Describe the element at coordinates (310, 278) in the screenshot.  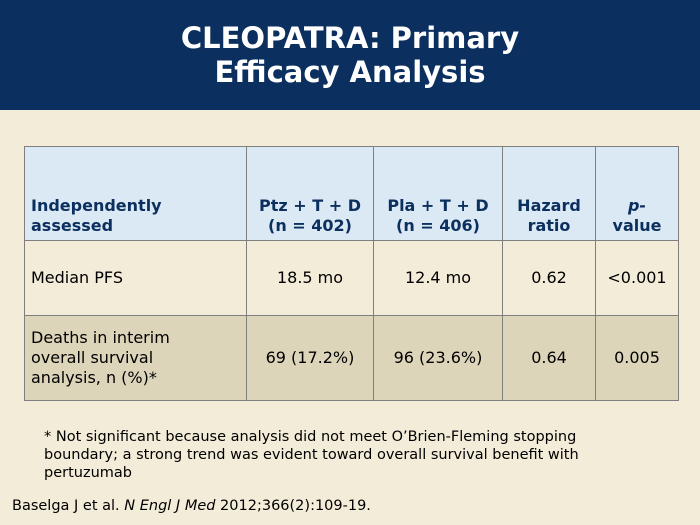
I see `cell-ptz-median-pfs: 18.5 mo` at that location.